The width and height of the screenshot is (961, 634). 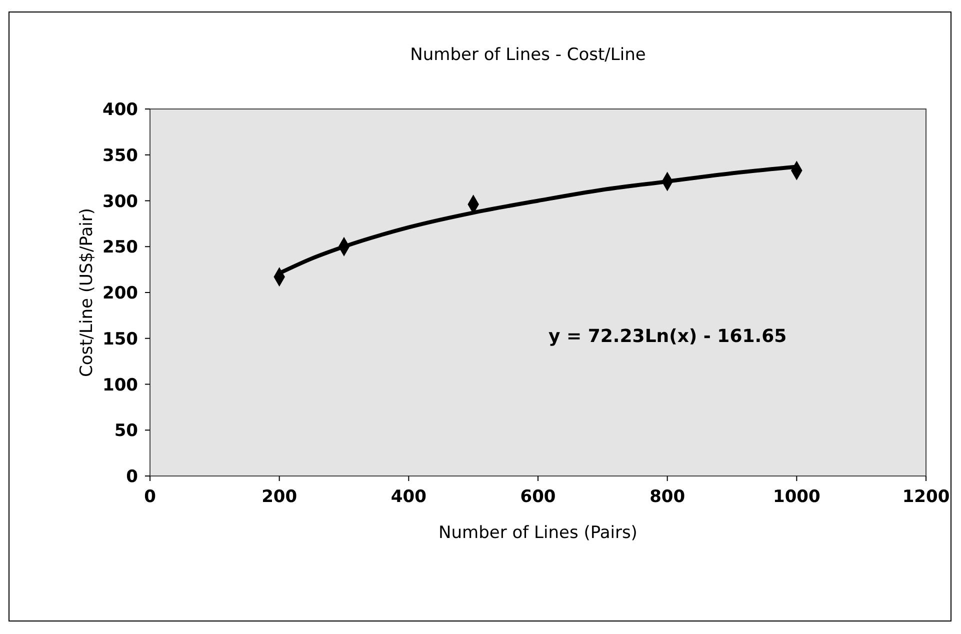 I want to click on y-tick-label: 250, so click(x=120, y=248).